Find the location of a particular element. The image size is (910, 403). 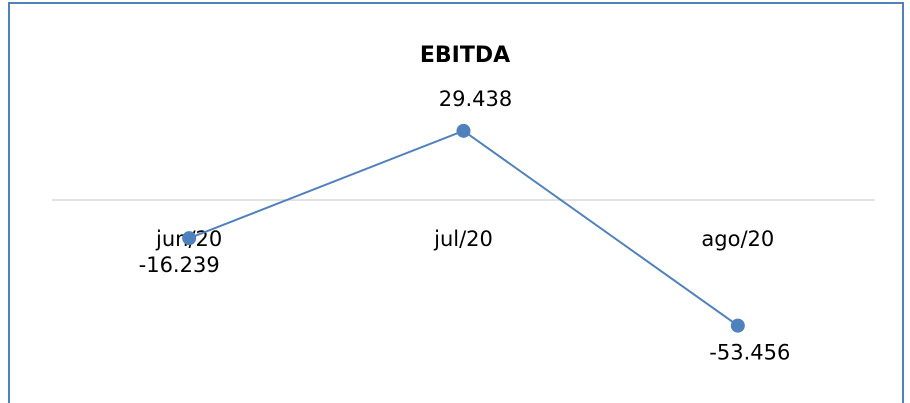

x-tick-label: ago/20 is located at coordinates (737, 239).